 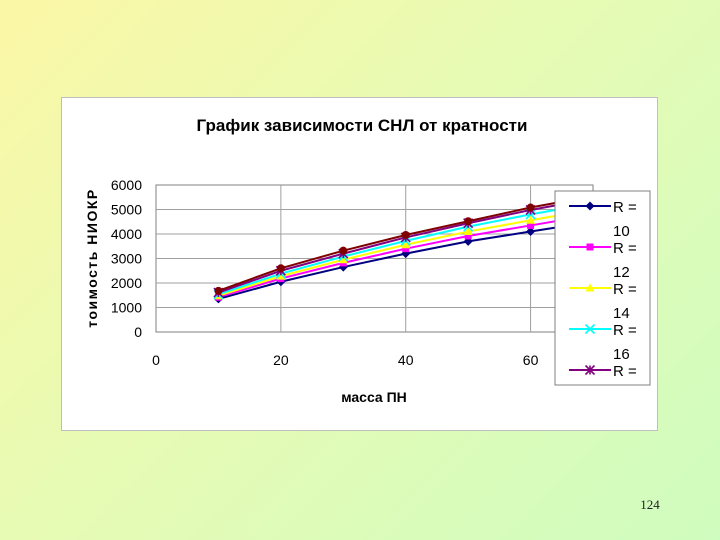 I want to click on y-tick-label: 4000, so click(x=126, y=234).